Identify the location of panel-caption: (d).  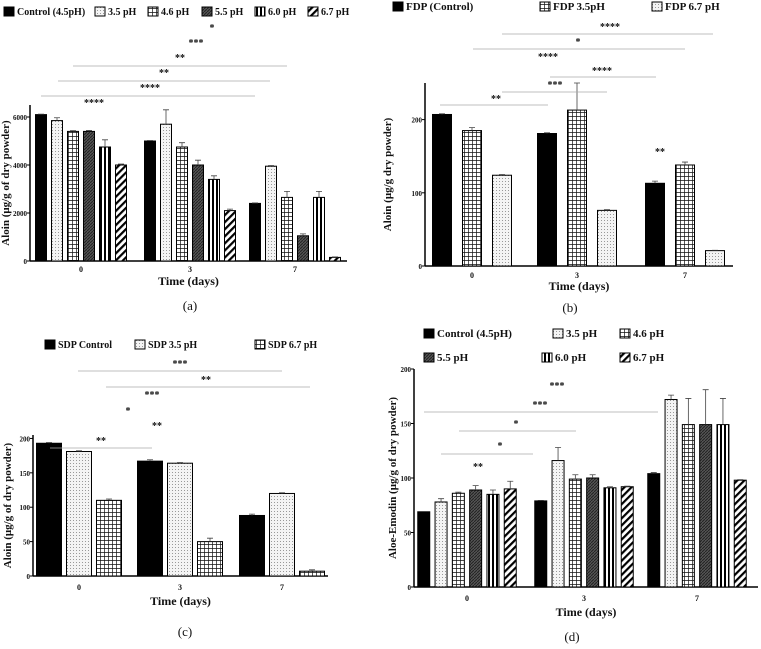
(571, 636).